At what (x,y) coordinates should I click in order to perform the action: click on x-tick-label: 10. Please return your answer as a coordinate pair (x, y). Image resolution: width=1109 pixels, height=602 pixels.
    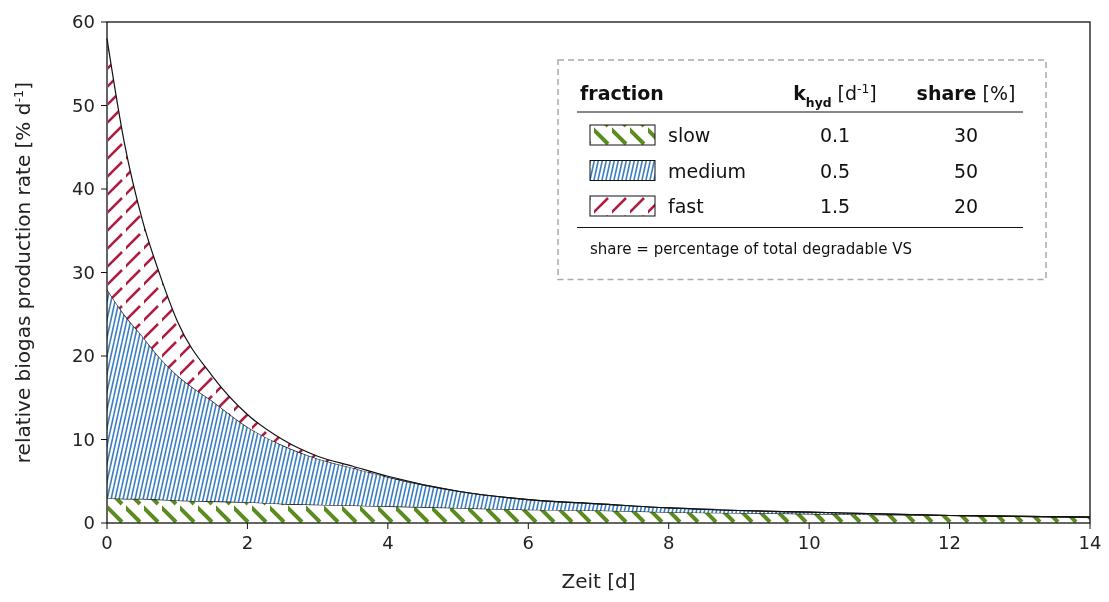
    Looking at the image, I should click on (809, 542).